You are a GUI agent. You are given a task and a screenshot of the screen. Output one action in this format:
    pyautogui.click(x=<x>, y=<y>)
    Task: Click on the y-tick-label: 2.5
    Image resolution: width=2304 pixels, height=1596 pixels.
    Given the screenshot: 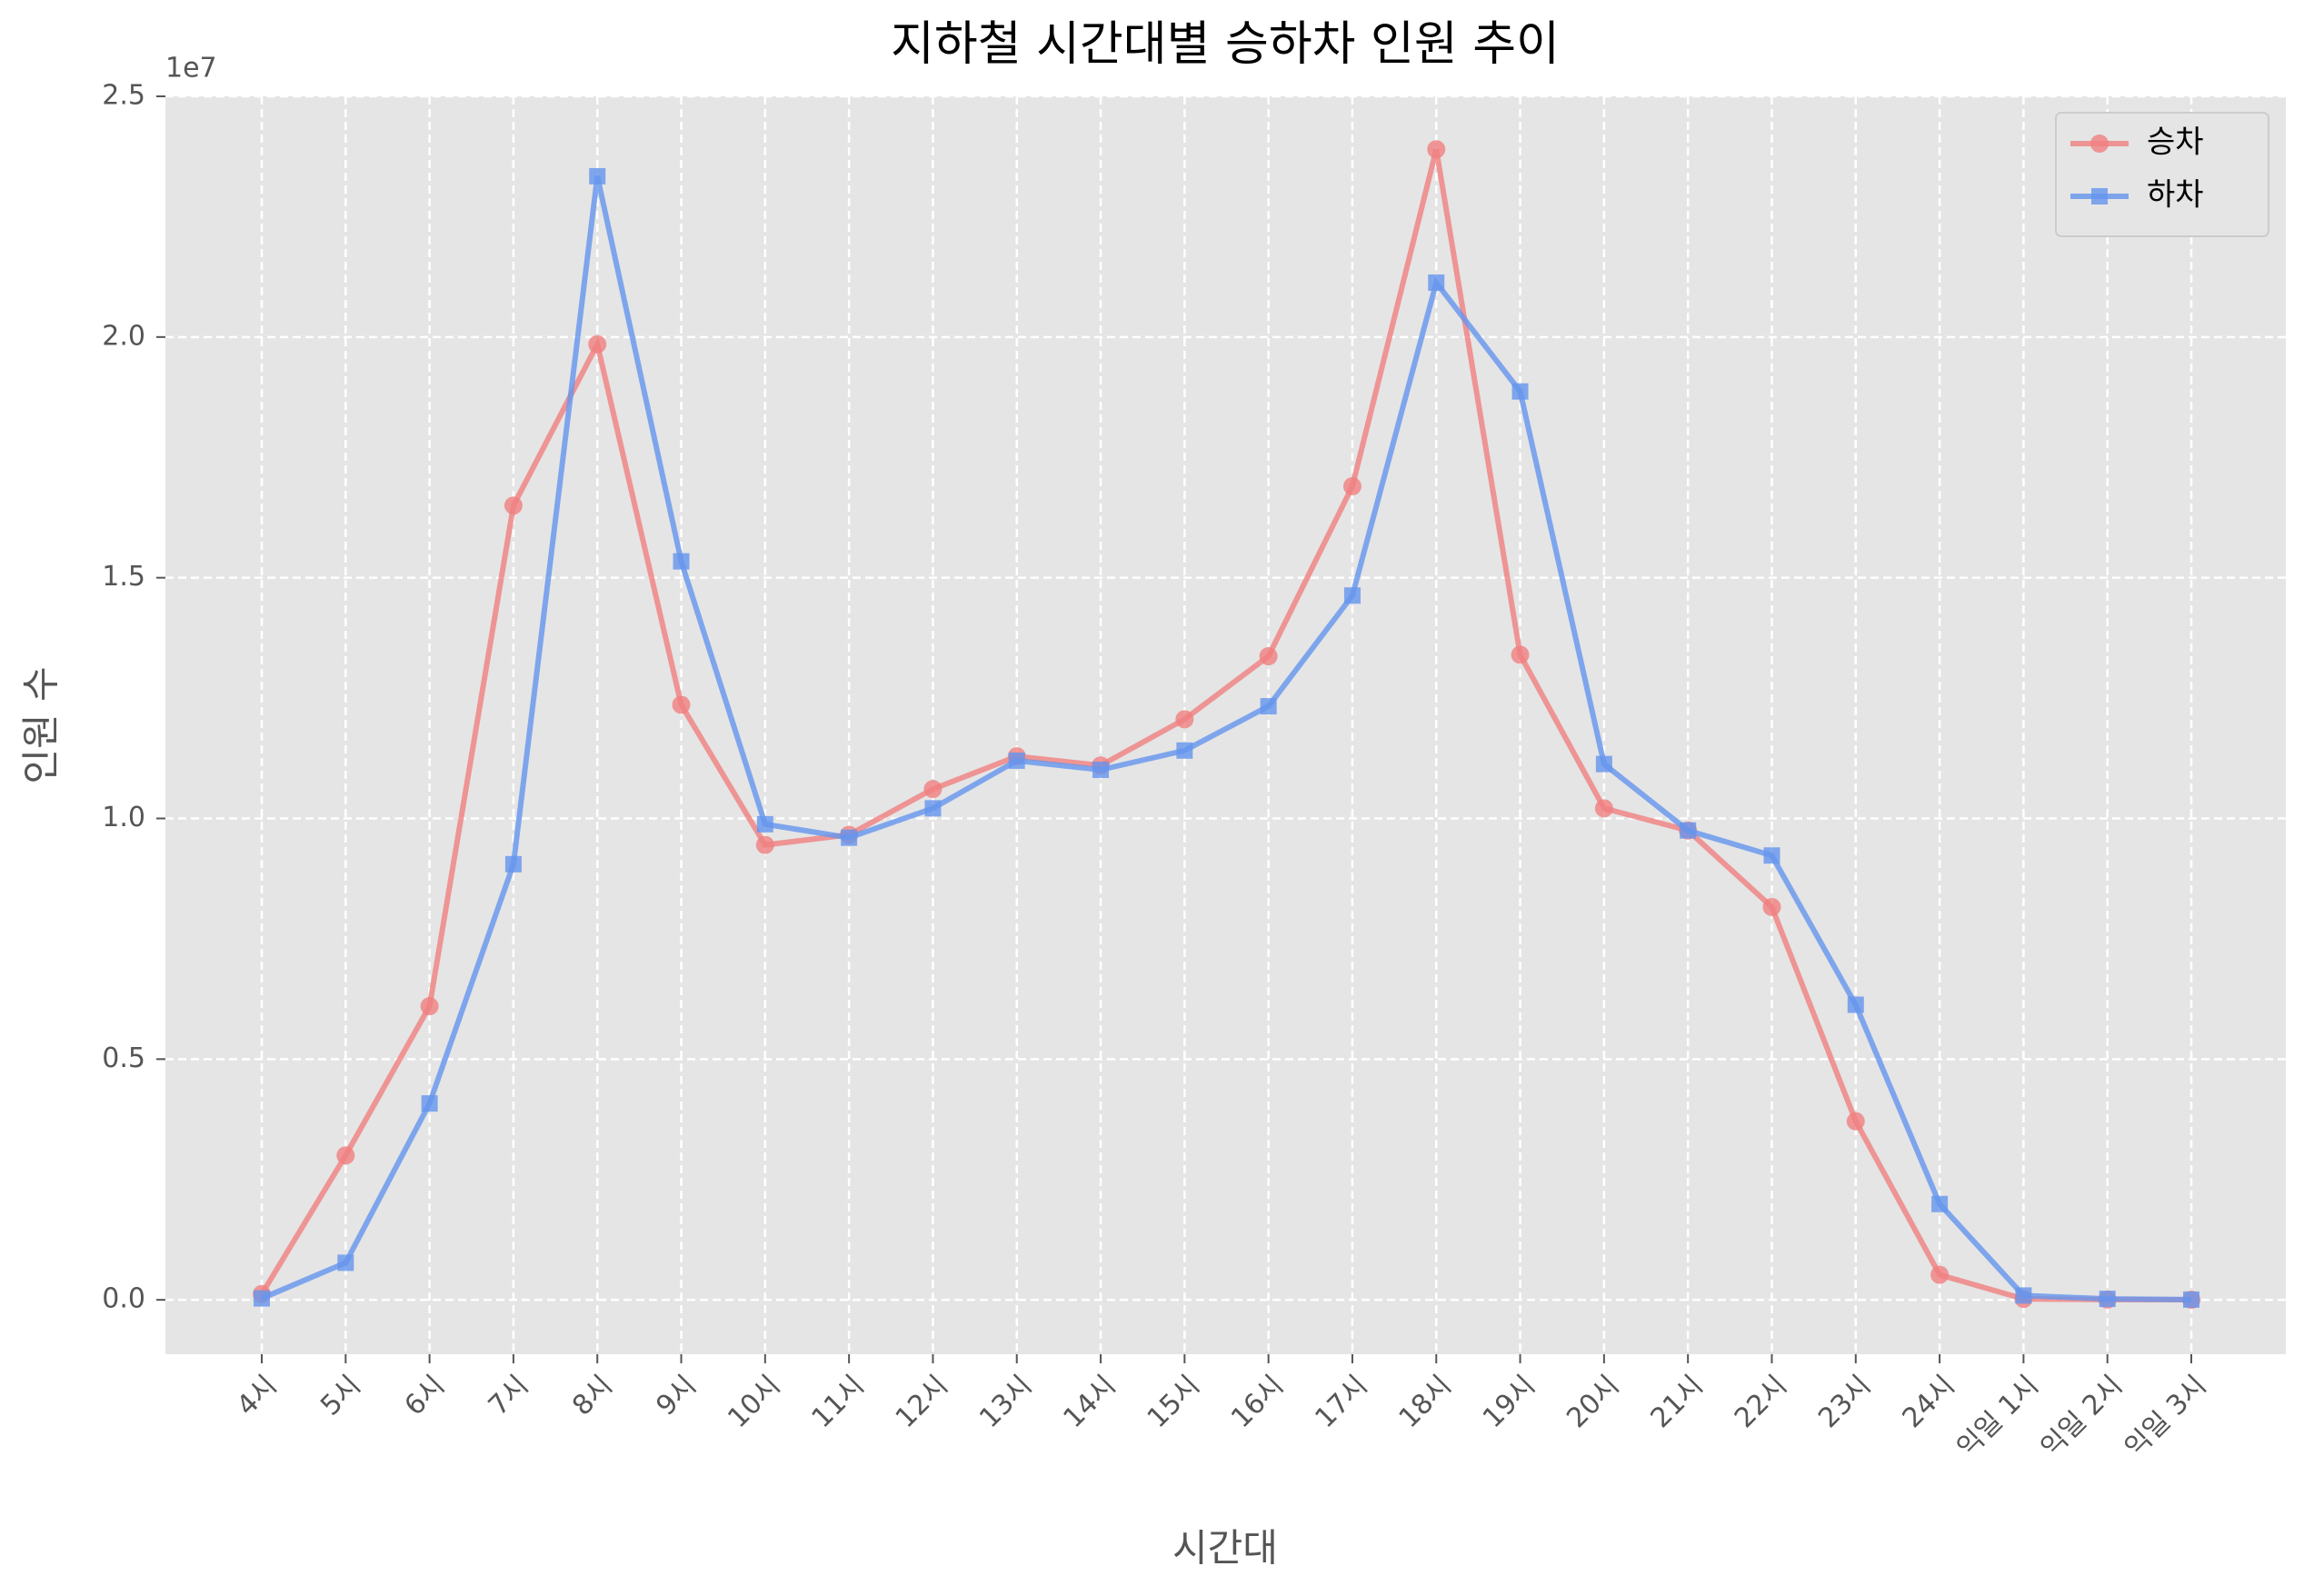 What is the action you would take?
    pyautogui.click(x=123, y=96)
    